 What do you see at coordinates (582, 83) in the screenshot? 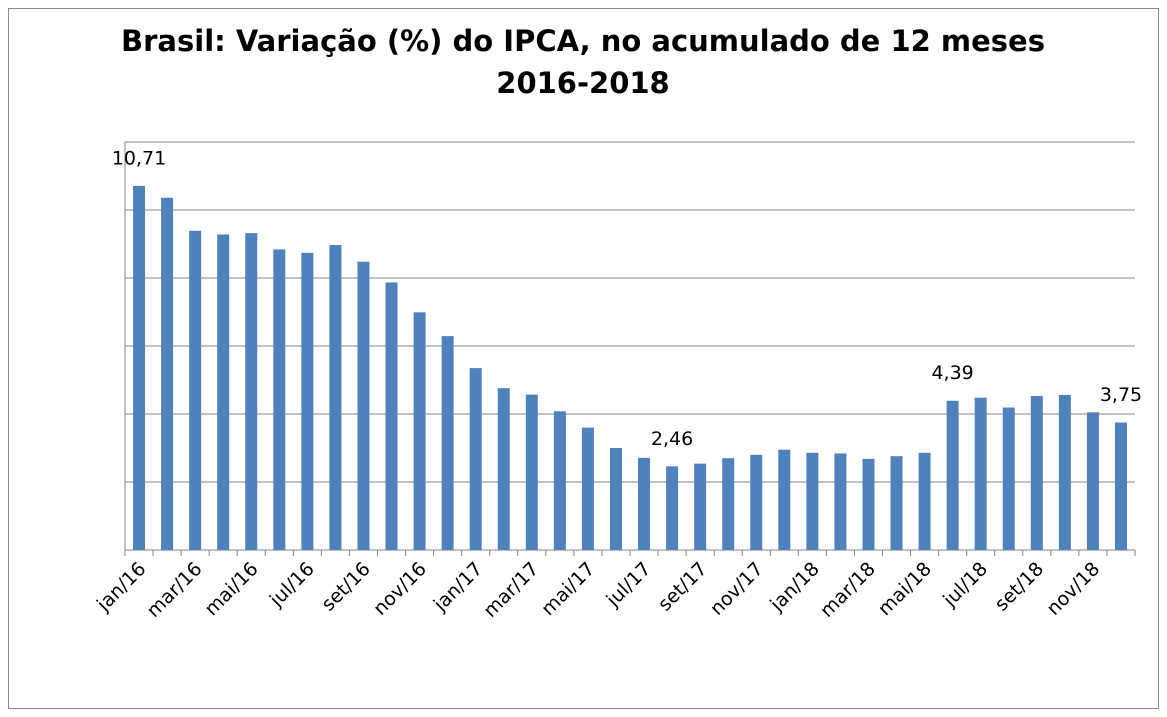
I see `chart-subtitle: 2016-2018` at bounding box center [582, 83].